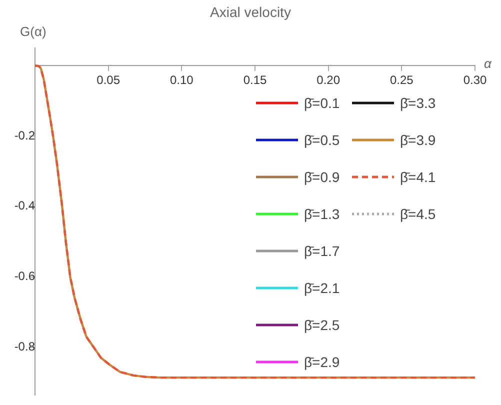 This screenshot has width=501, height=405. I want to click on x-tick-label: 0.25, so click(402, 80).